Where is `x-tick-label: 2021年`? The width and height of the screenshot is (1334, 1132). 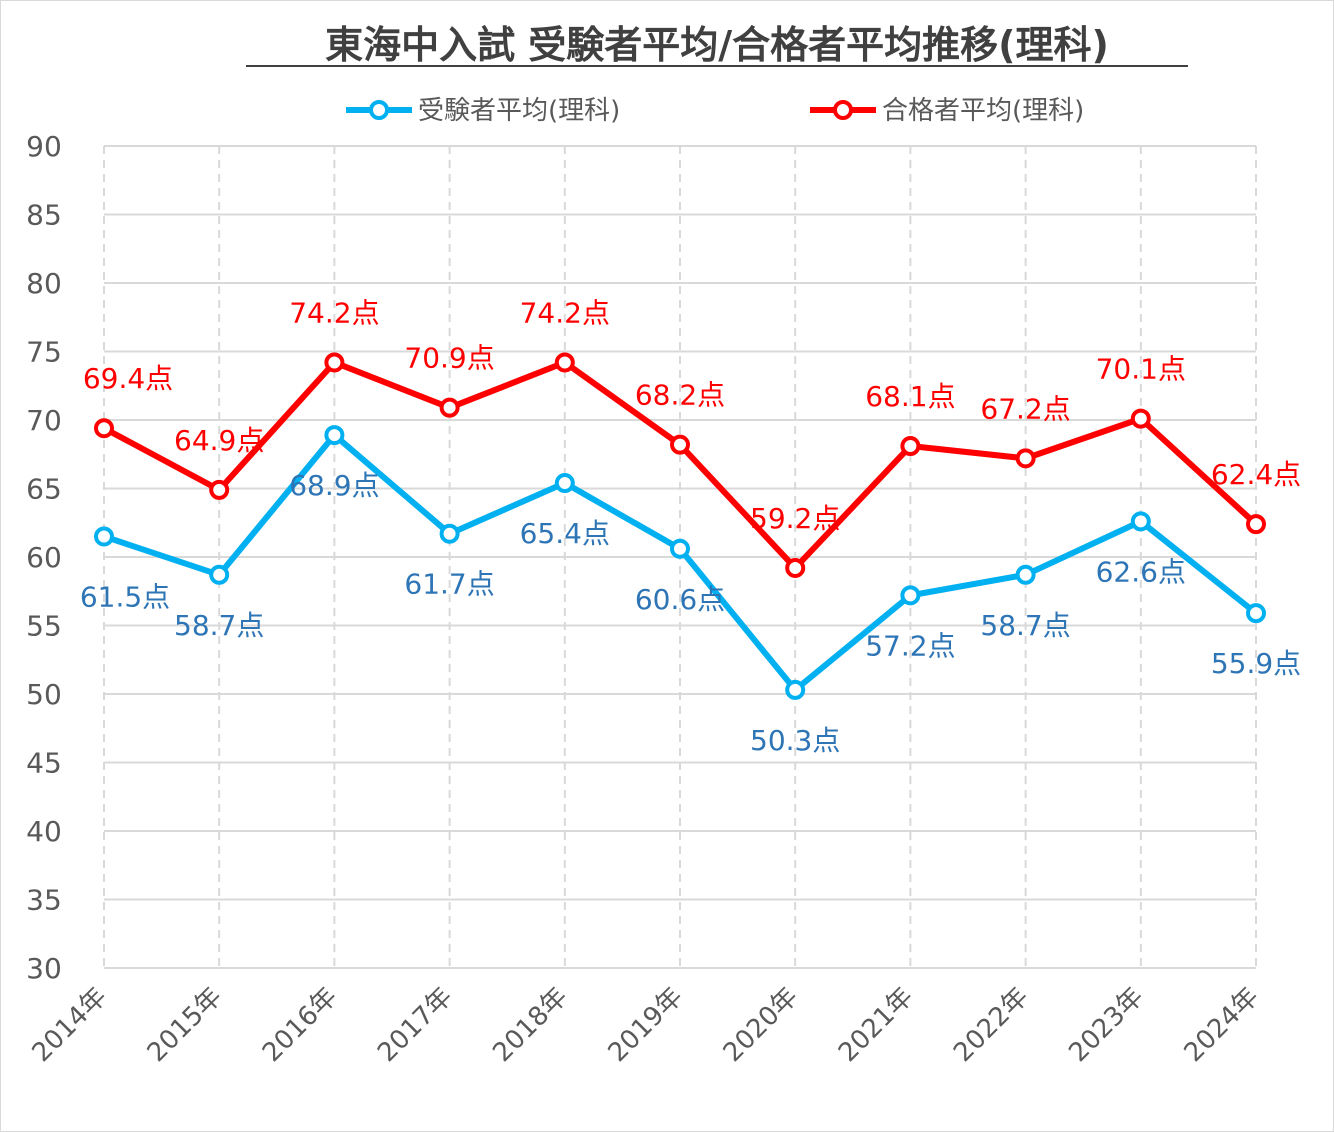
x-tick-label: 2021年 is located at coordinates (876, 1025).